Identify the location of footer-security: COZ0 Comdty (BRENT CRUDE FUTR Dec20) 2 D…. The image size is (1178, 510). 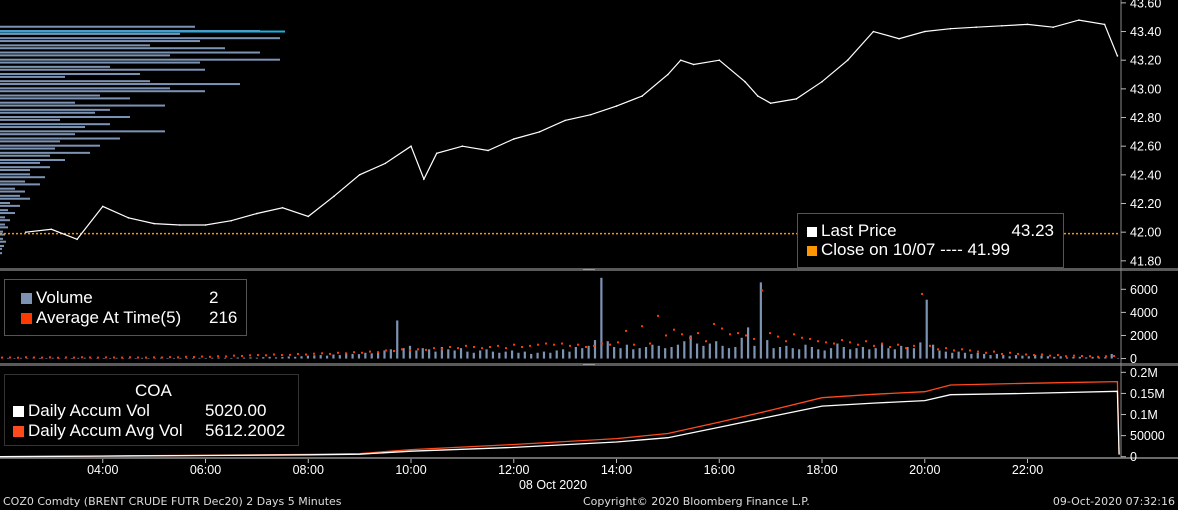
(172, 501).